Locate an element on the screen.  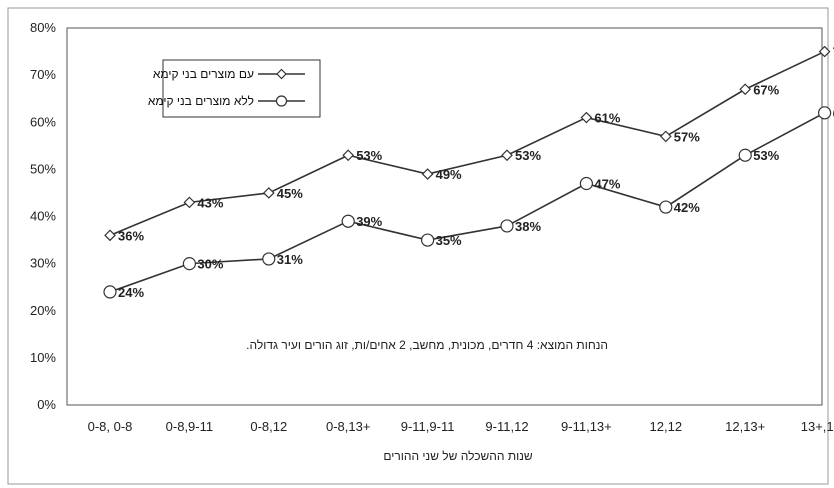
x-tick-label: 12,13+ is located at coordinates (745, 426).